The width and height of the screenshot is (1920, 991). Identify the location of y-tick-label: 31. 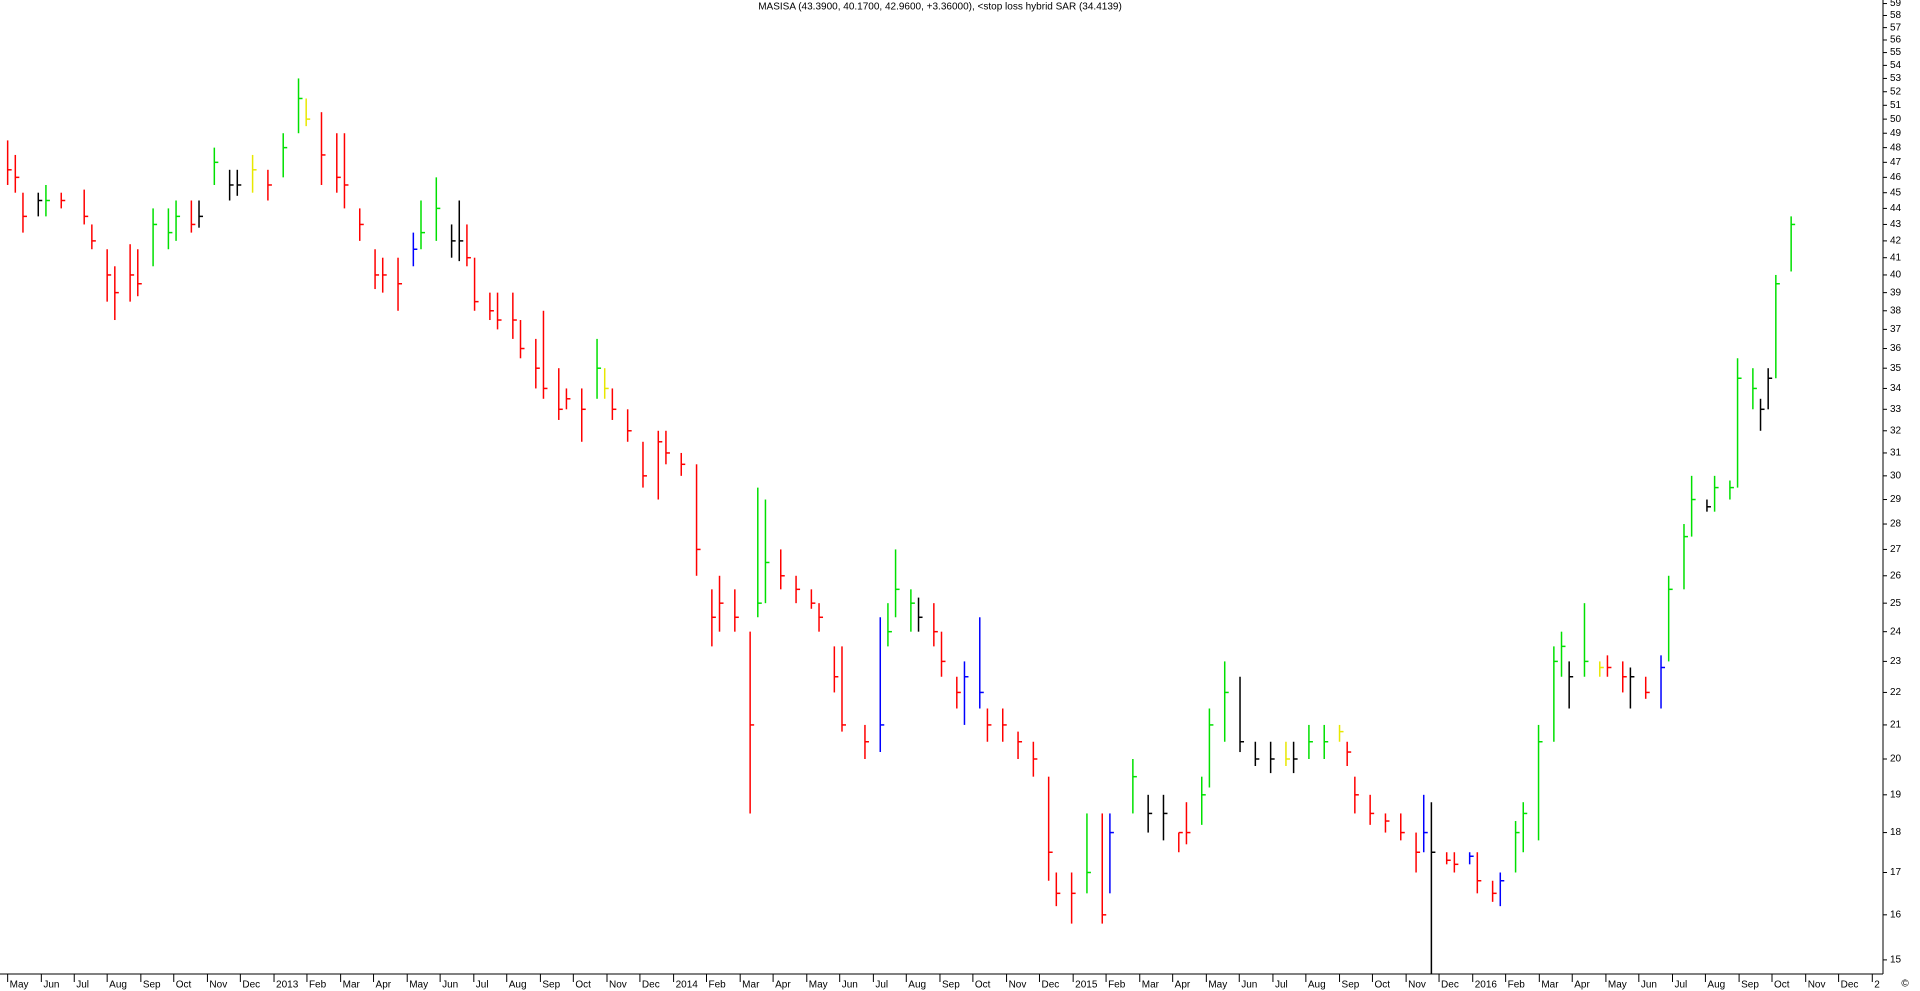
(1896, 453).